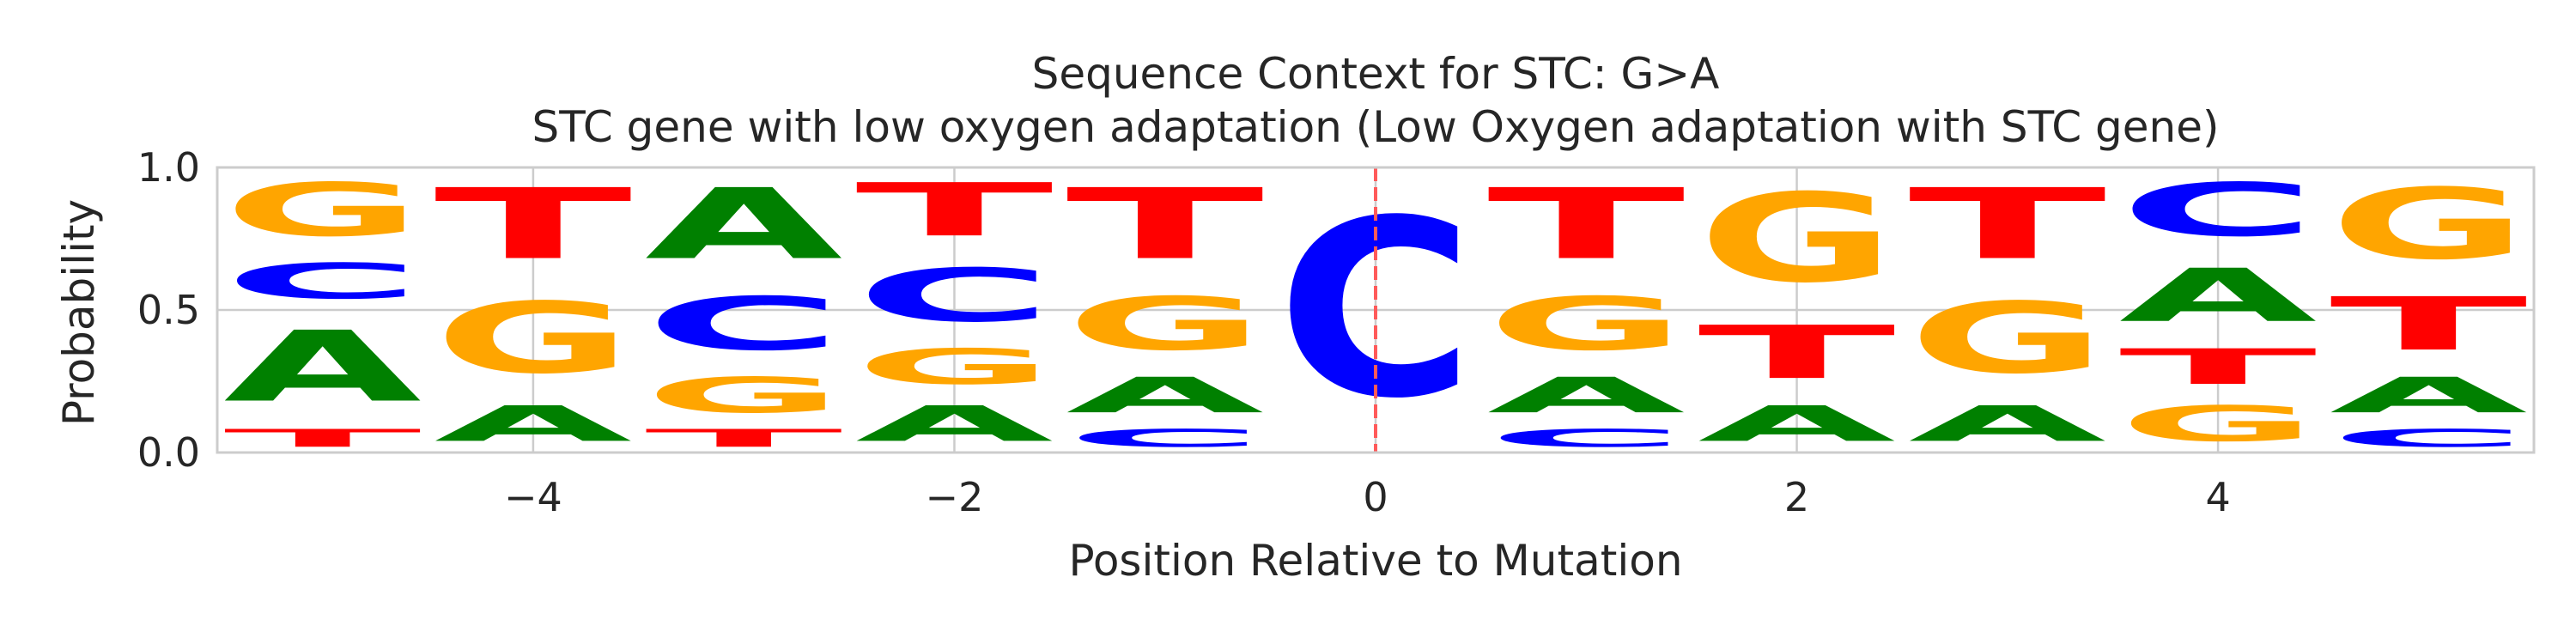 The image size is (2576, 644). Describe the element at coordinates (955, 497) in the screenshot. I see `x-tick-label: −2` at that location.